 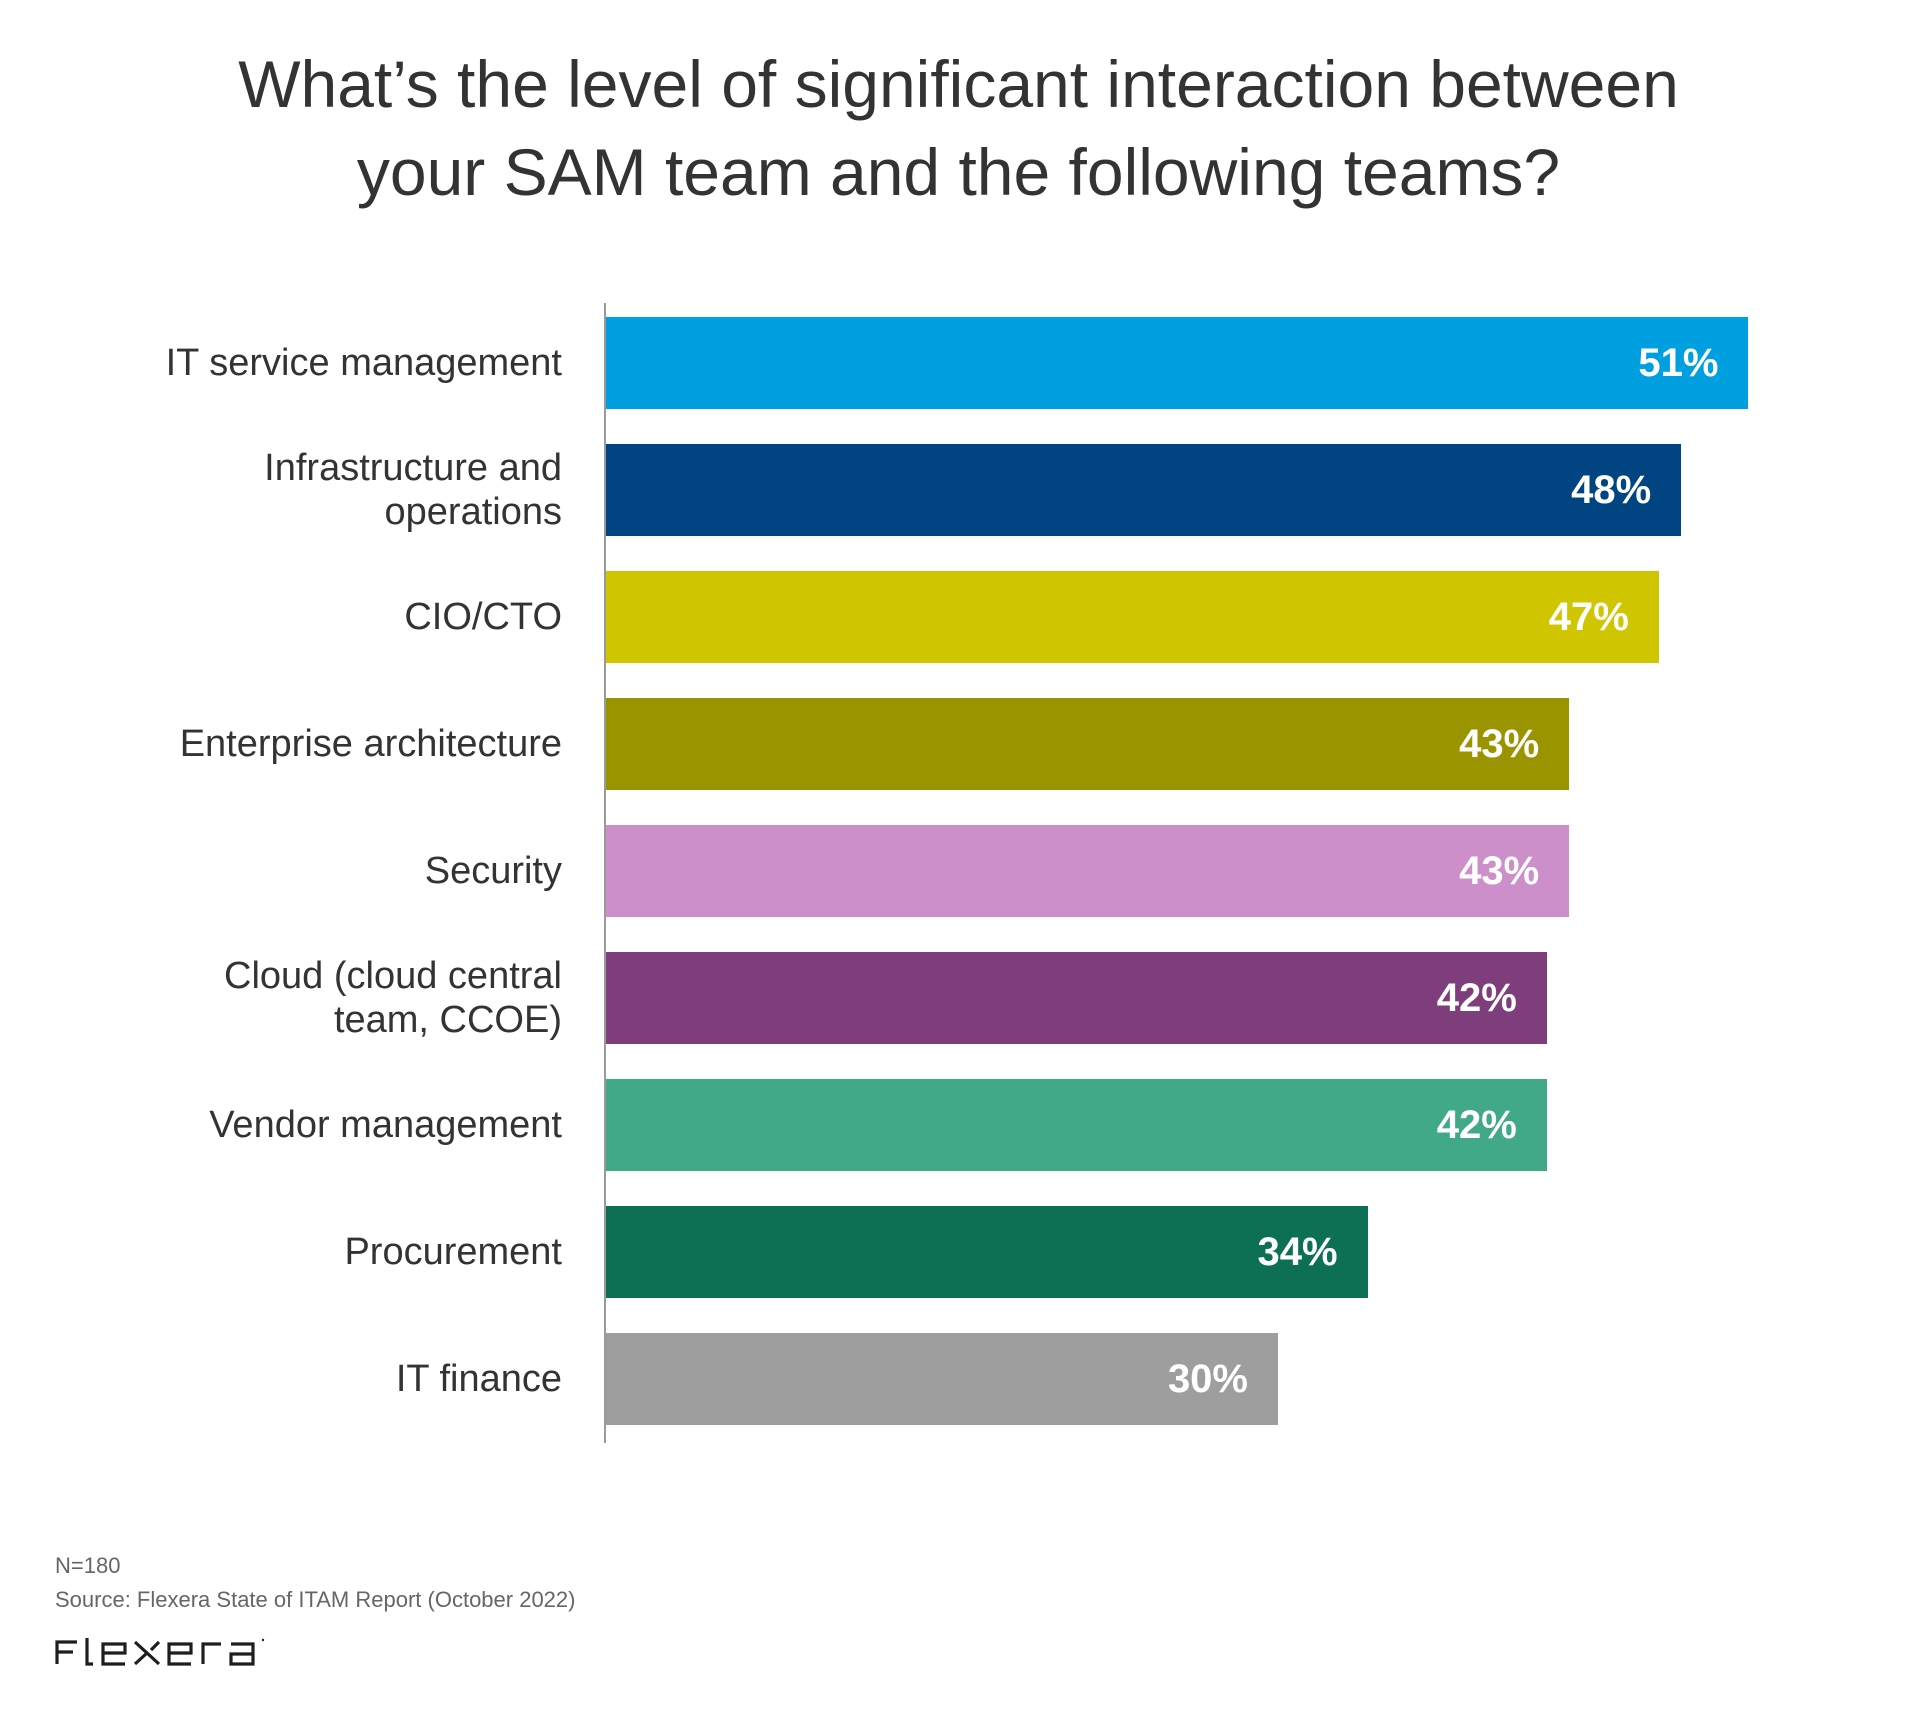 What do you see at coordinates (483, 617) in the screenshot?
I see `category-label-line: CIO/CTO` at bounding box center [483, 617].